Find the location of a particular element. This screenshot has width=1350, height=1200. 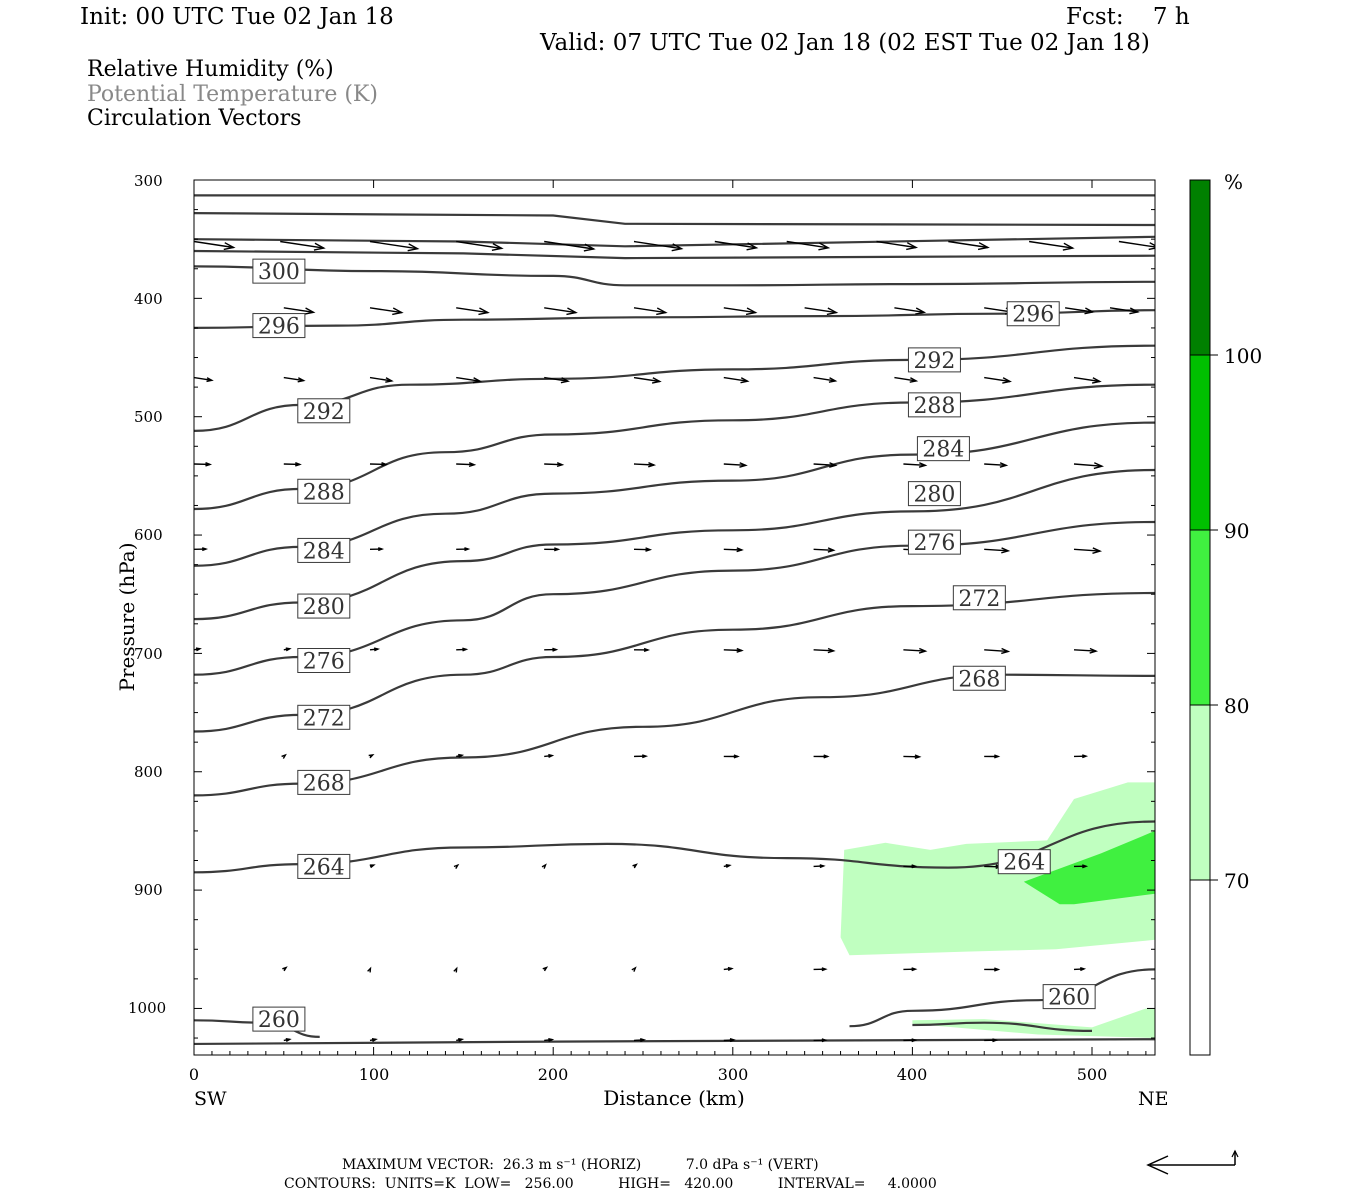

contour-label-text: 288 is located at coordinates (934, 406).